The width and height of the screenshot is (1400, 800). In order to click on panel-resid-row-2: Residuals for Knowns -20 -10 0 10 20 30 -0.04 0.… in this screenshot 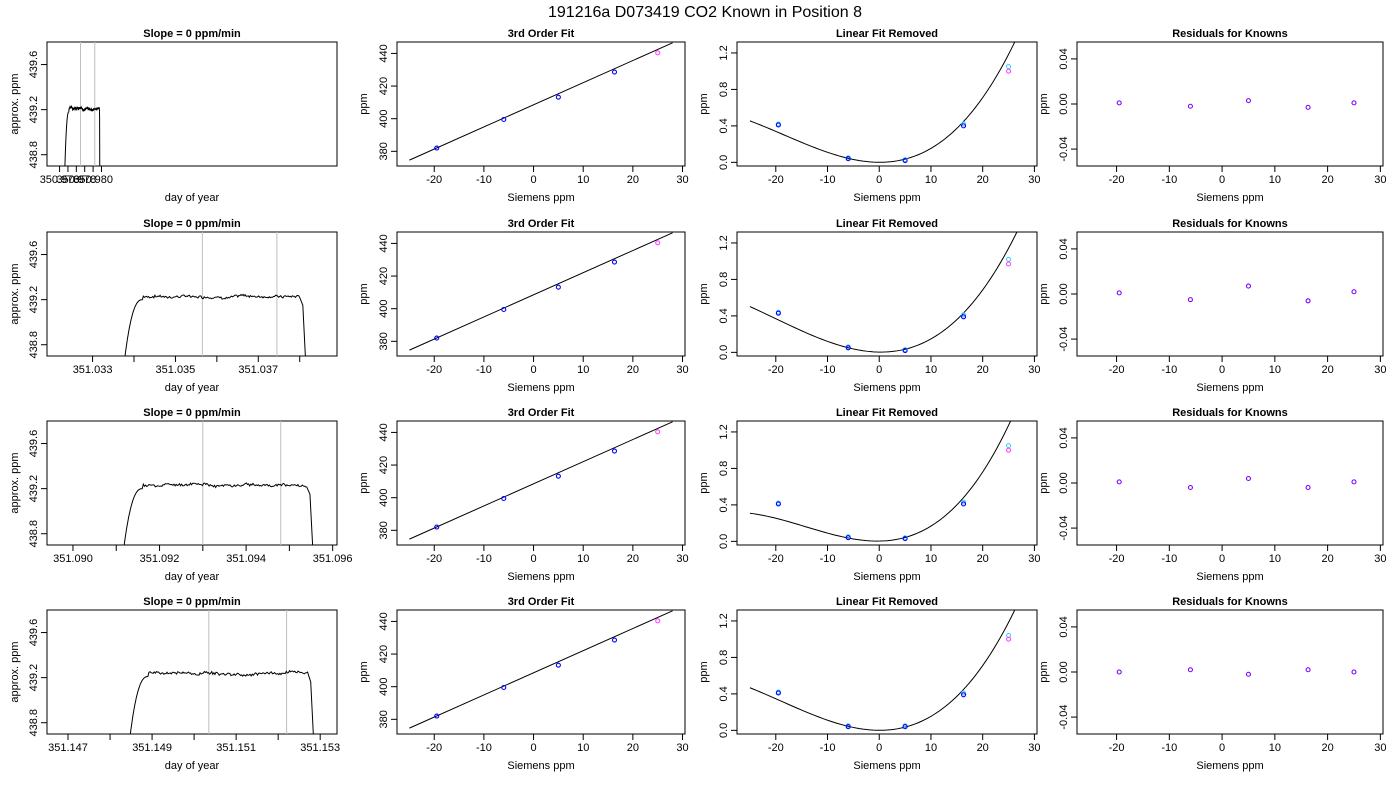, I will do `click(1212, 306)`.